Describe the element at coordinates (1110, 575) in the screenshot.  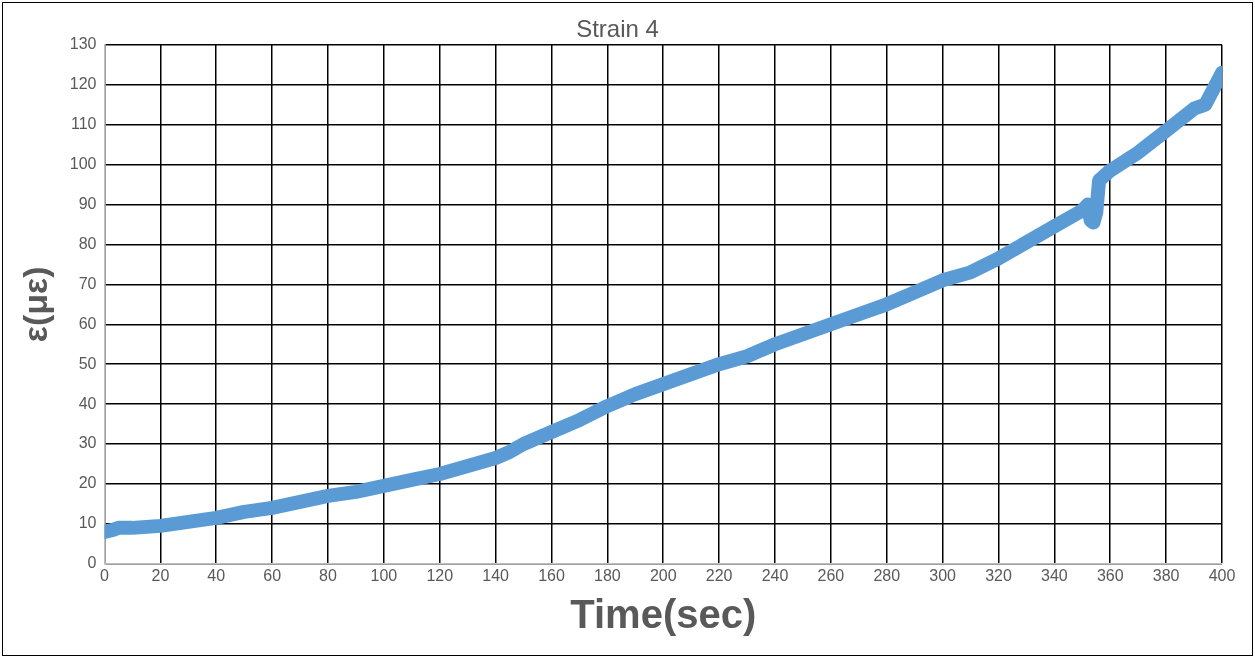
I see `x-tick-label: 360` at that location.